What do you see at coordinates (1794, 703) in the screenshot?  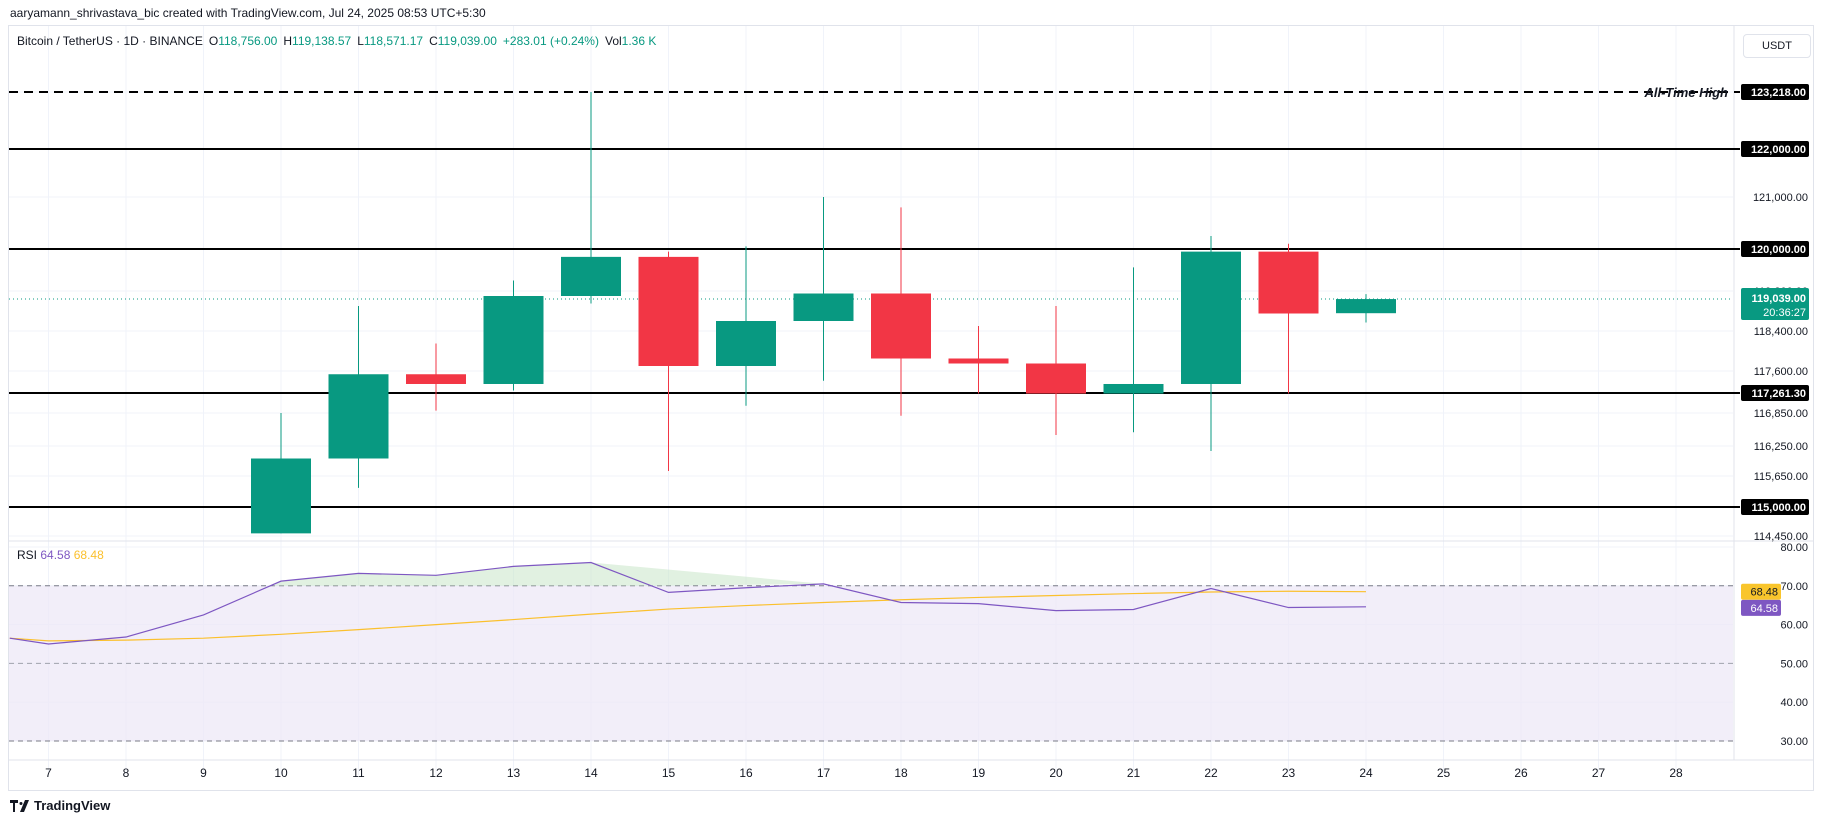 I see `rsi-tick-label: 40.00` at bounding box center [1794, 703].